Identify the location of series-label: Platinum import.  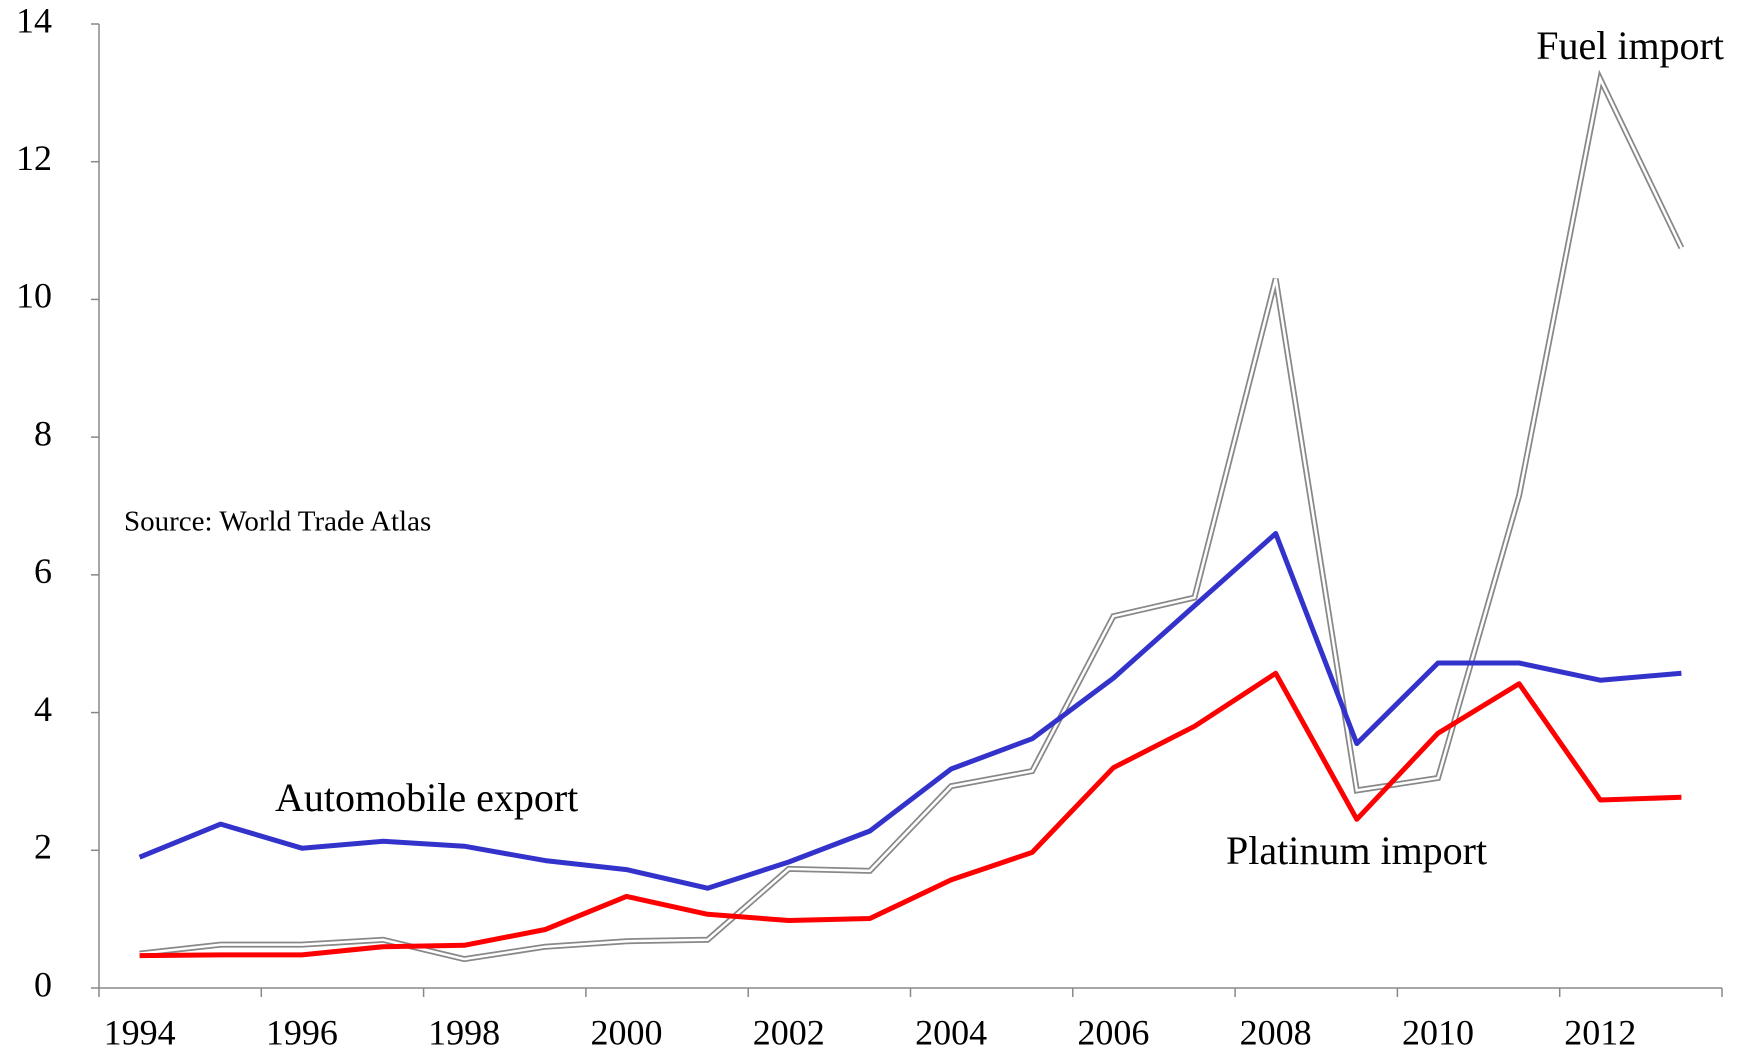
(1356, 850).